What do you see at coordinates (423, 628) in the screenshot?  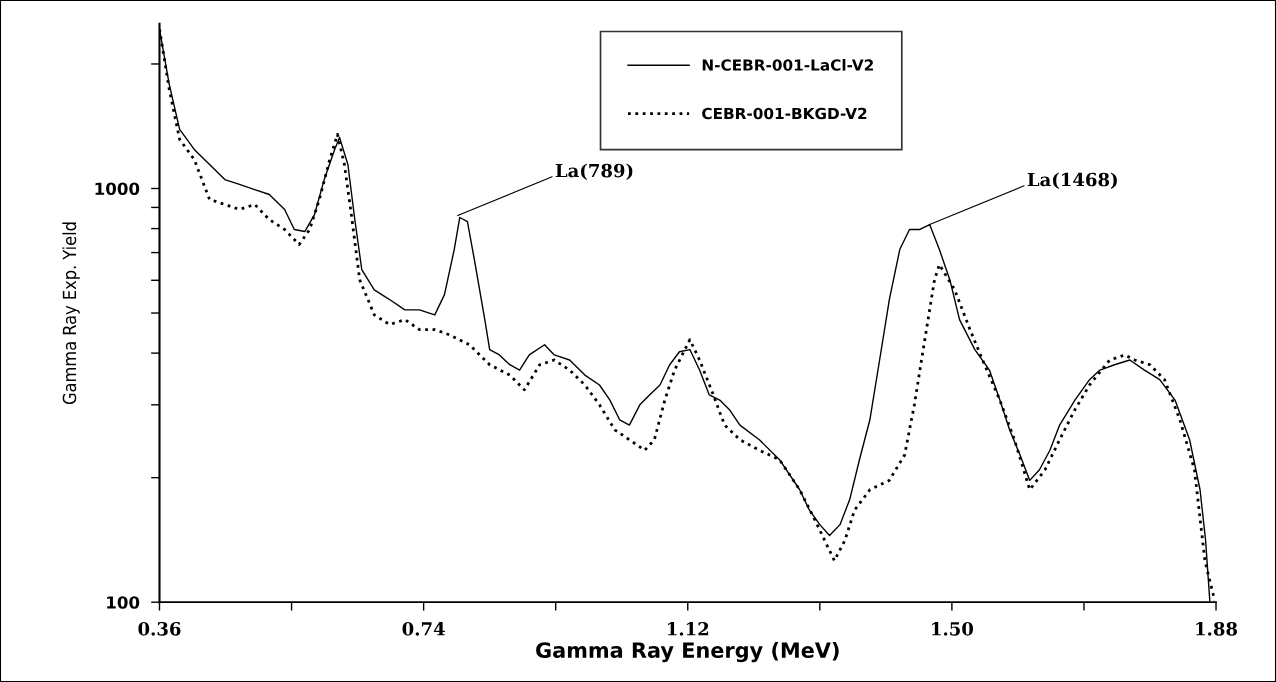 I see `x-tick-label: 0.74` at bounding box center [423, 628].